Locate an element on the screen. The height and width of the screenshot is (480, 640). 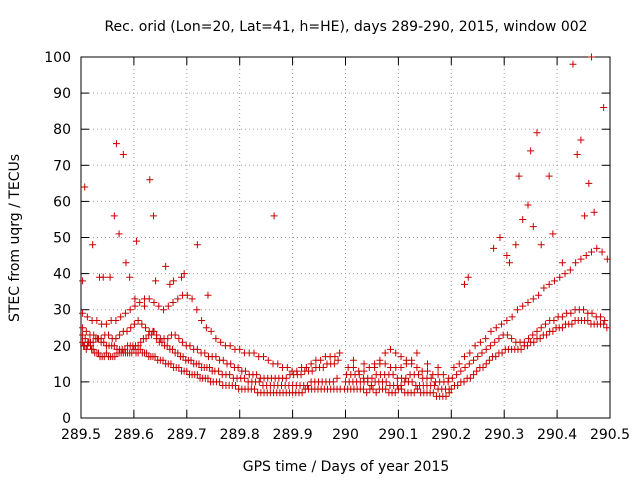
y-tick-label: 60 is located at coordinates (62, 202).